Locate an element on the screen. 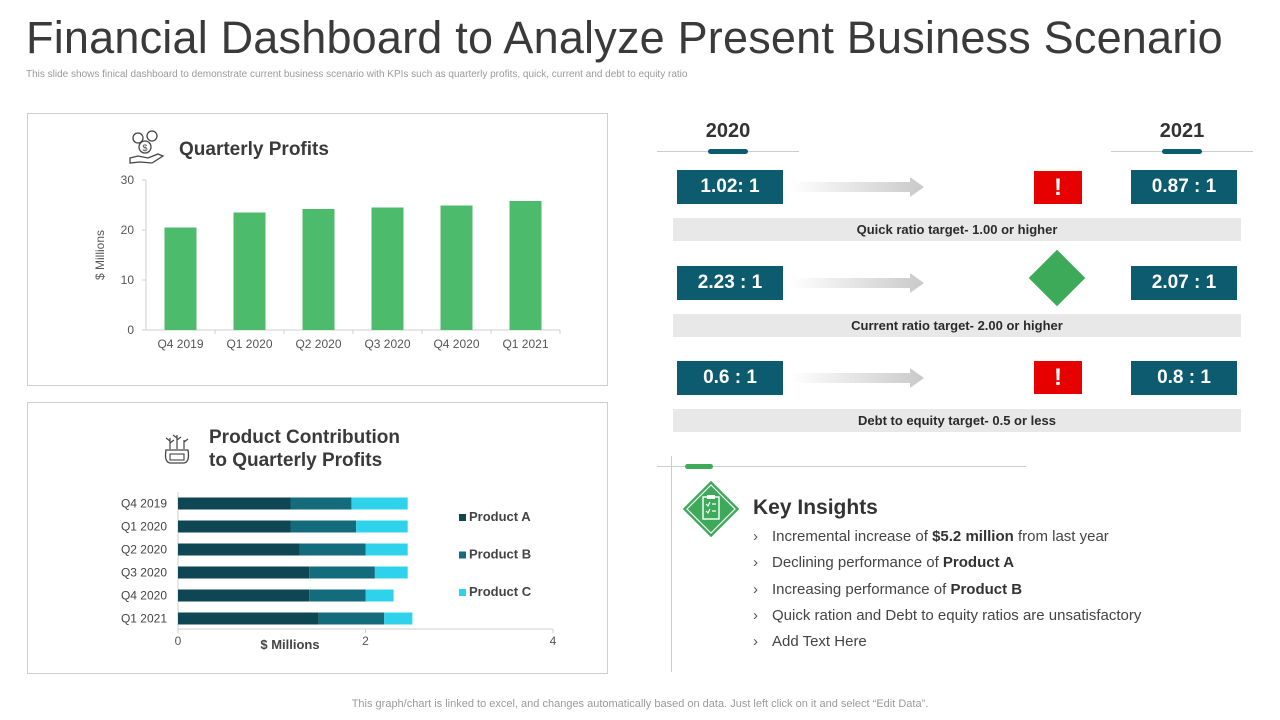 This screenshot has height=720, width=1280. bar-q1-2021 is located at coordinates (525, 265).